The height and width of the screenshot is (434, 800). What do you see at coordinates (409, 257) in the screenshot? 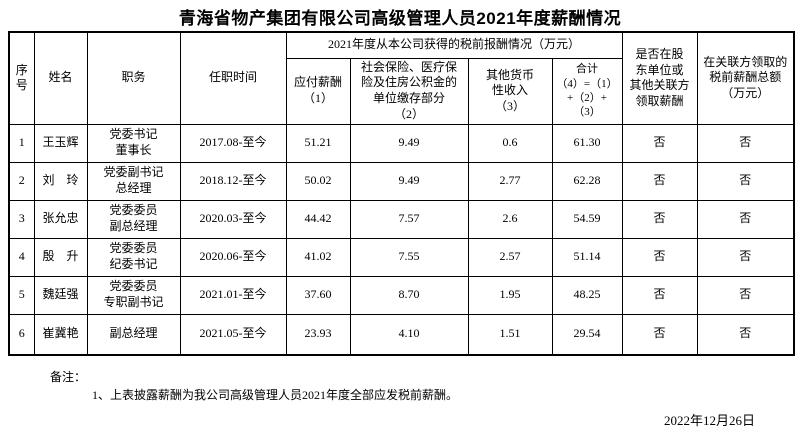
I see `cell-social: 7.55` at bounding box center [409, 257].